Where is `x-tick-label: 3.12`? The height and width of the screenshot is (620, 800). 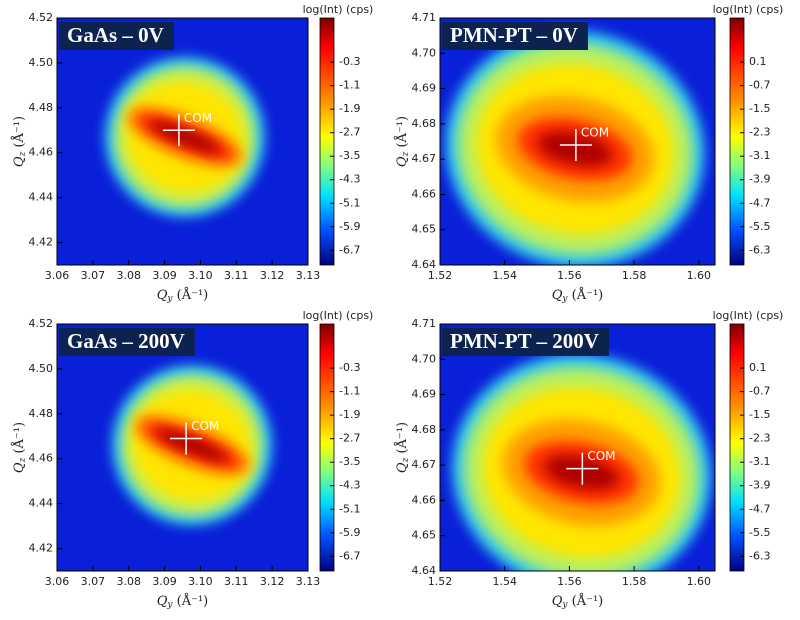 x-tick-label: 3.12 is located at coordinates (272, 581).